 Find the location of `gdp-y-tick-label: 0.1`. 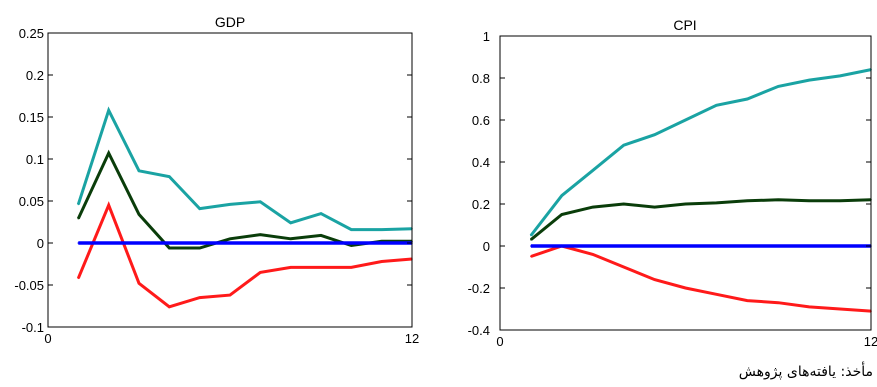

gdp-y-tick-label: 0.1 is located at coordinates (35, 159).